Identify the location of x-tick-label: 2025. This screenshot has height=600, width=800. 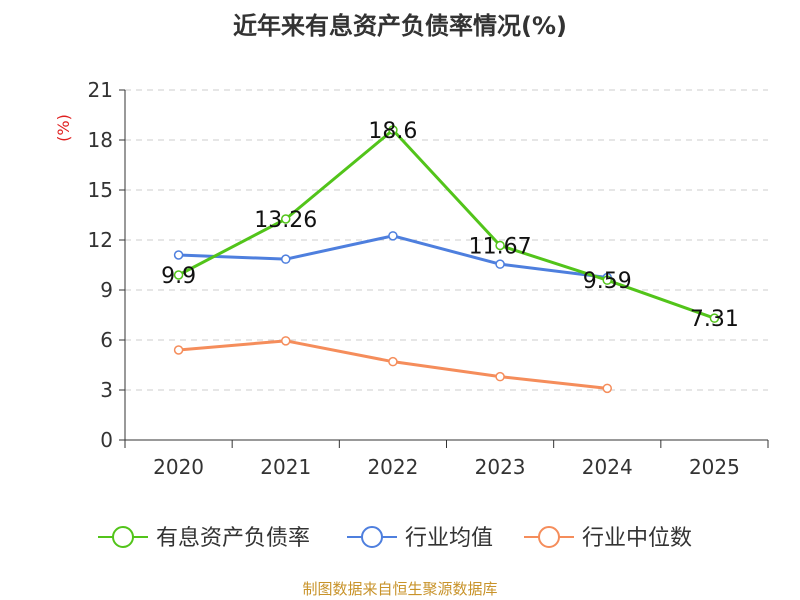
(714, 467).